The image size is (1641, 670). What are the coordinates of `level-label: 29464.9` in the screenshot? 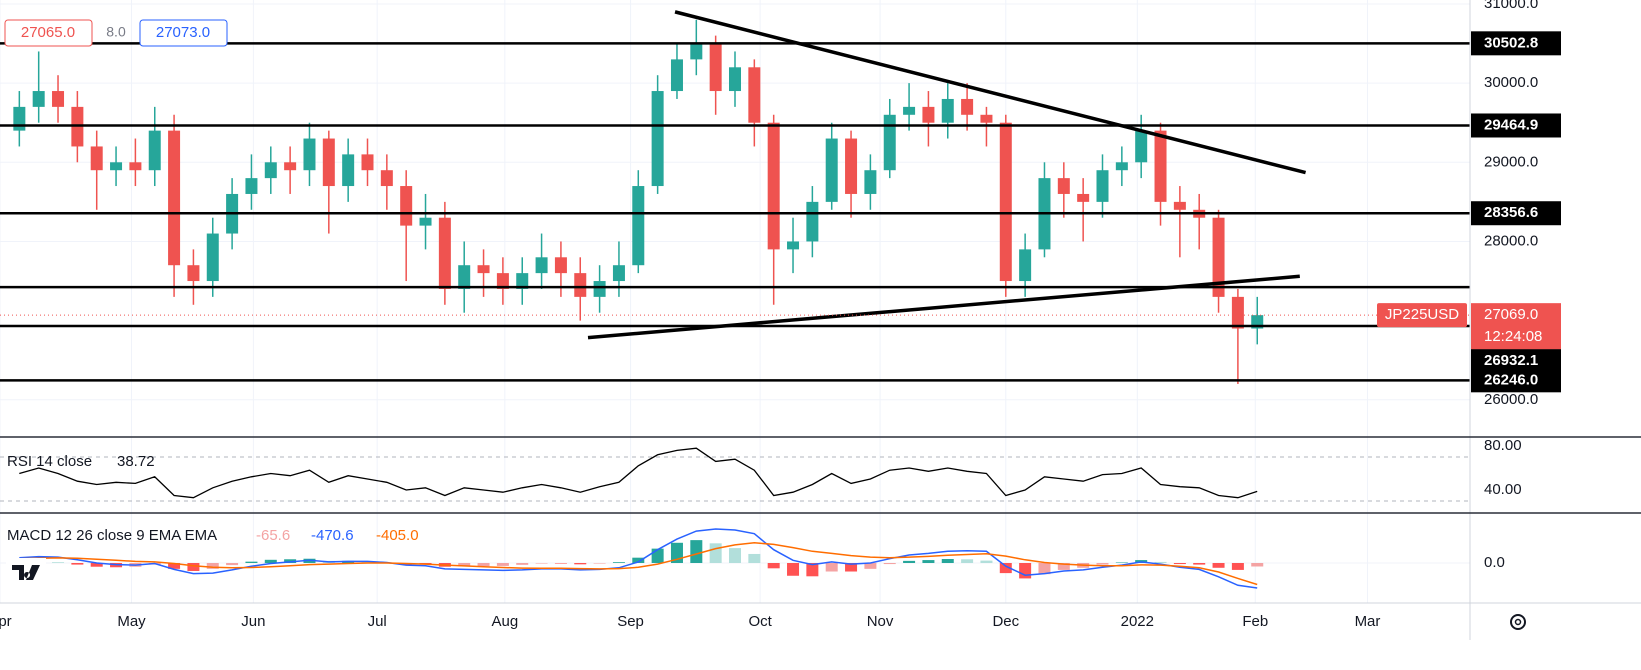 It's located at (1511, 124).